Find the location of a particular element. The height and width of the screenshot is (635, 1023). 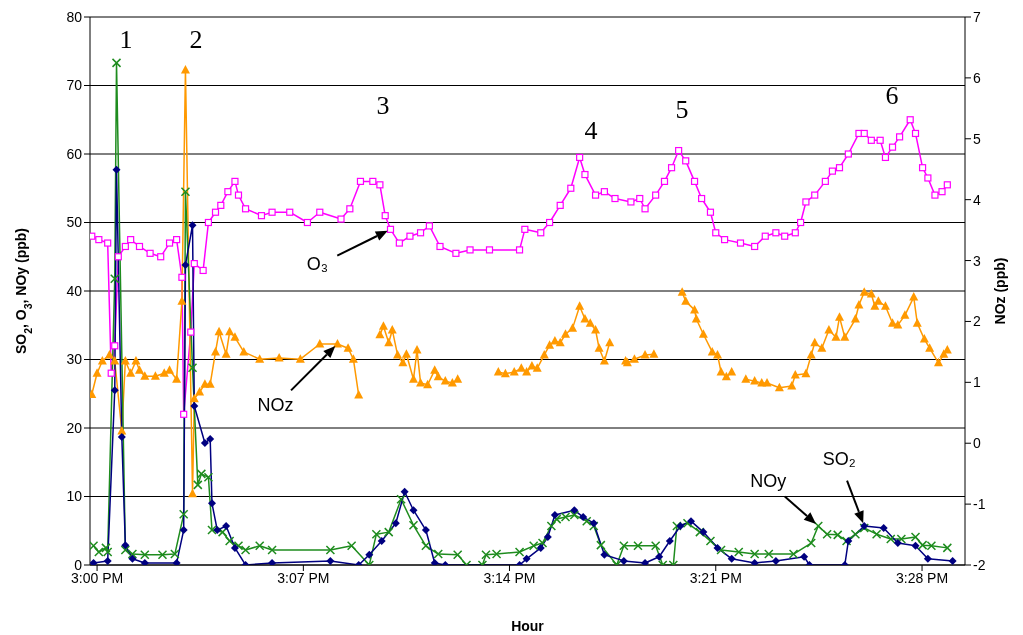

y-tick-label: 40 is located at coordinates (74, 290).